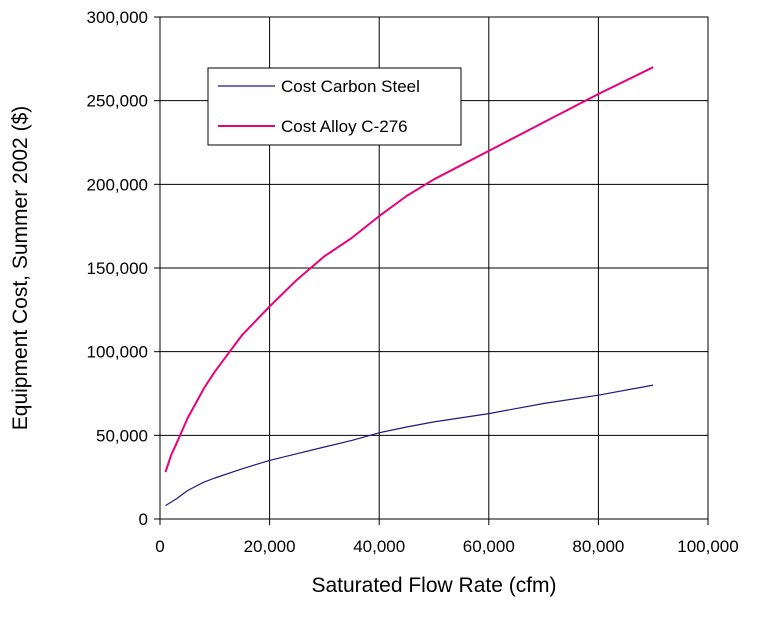  What do you see at coordinates (433, 585) in the screenshot?
I see `x-axis-title: Saturated Flow Rate (cfm)` at bounding box center [433, 585].